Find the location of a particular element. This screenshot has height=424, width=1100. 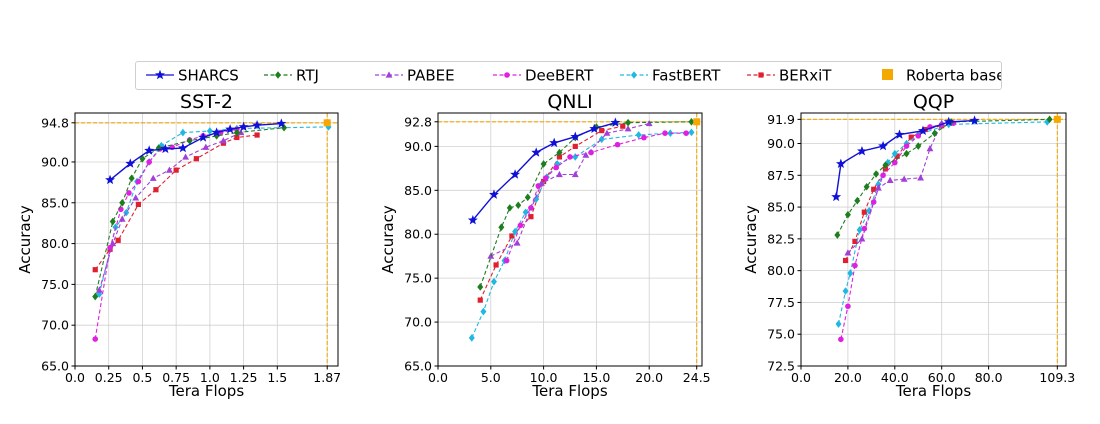

qnli-series-berxit is located at coordinates (551, 213).